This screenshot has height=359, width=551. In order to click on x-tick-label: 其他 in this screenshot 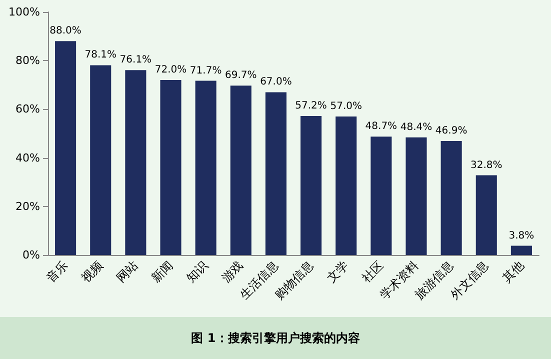, I will do `click(513, 271)`.